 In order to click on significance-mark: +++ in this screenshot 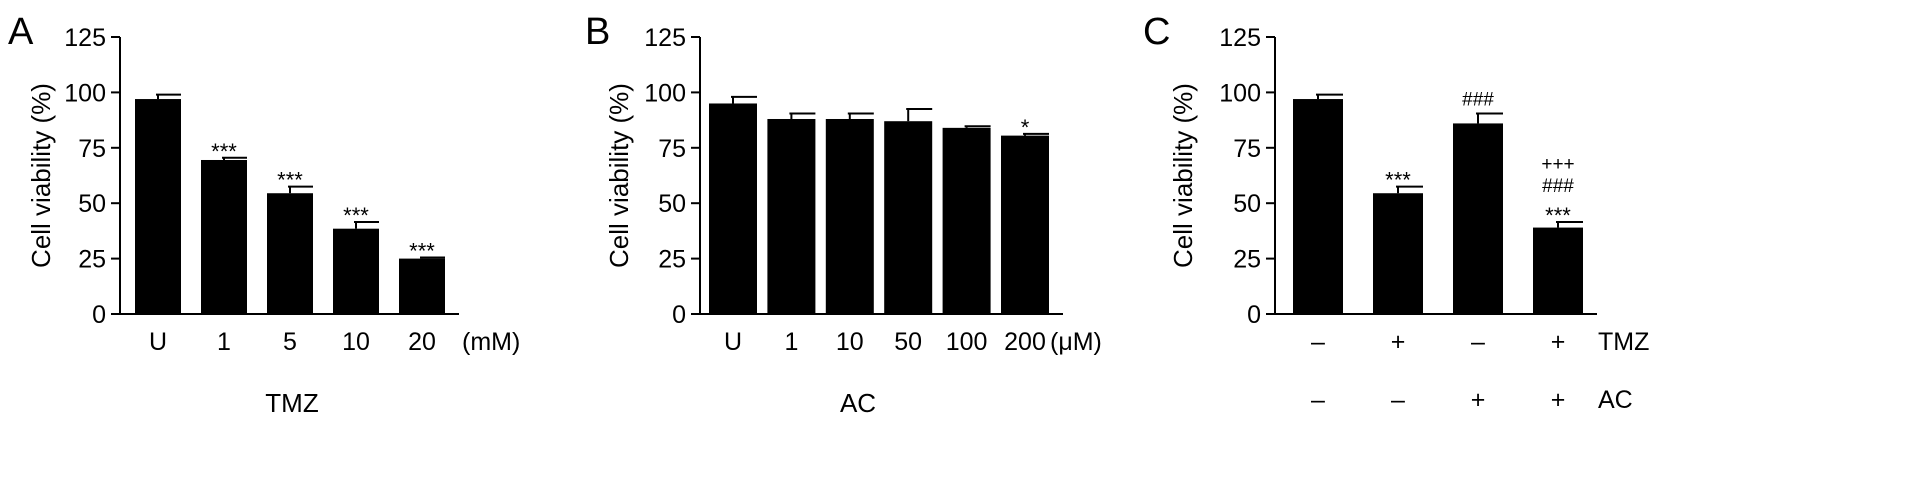, I will do `click(1557, 164)`.